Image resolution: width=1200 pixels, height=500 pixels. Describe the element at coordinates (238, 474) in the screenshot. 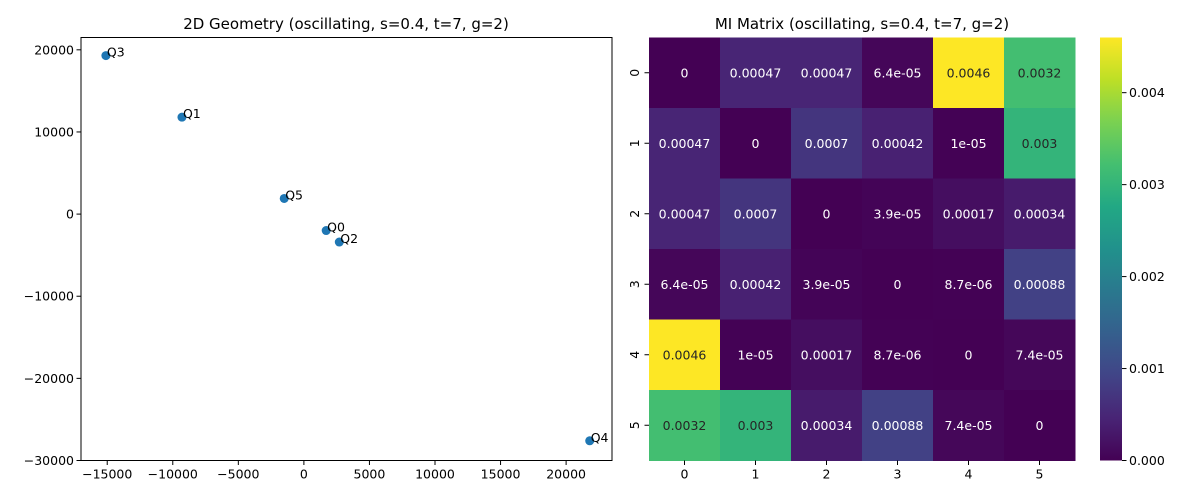

I see `scatter-x-tick-label: −5000` at that location.